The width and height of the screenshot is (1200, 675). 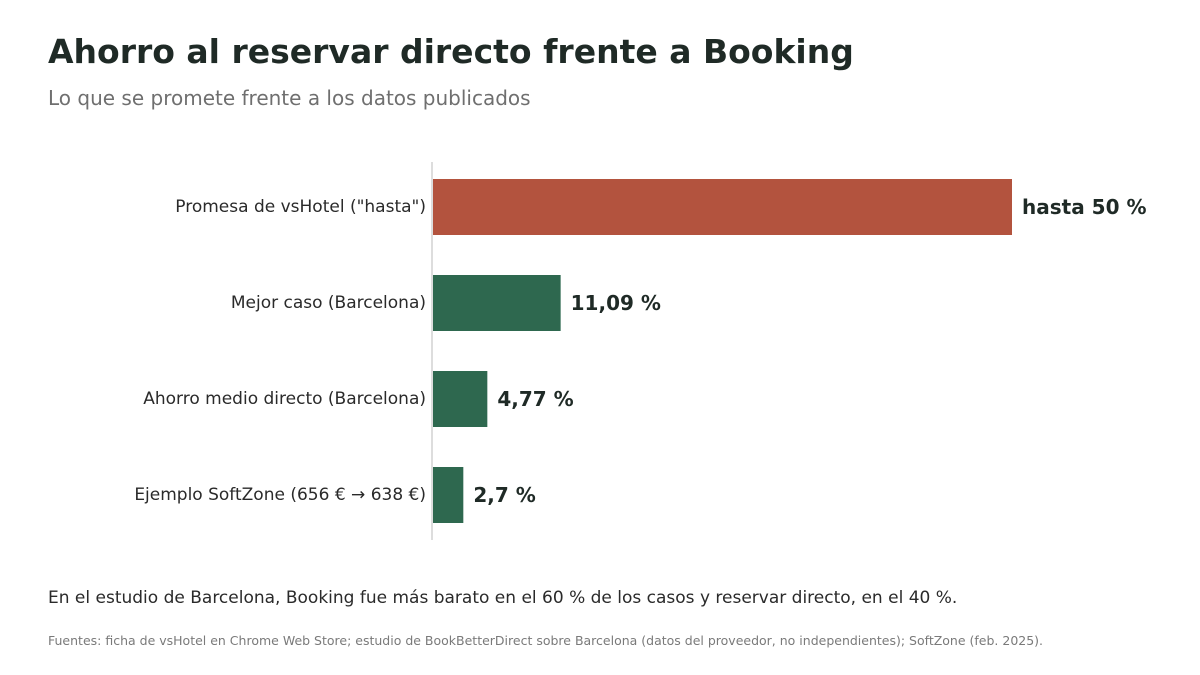 I want to click on category-label: Ahorro medio directo (Barcelona), so click(x=284, y=399).